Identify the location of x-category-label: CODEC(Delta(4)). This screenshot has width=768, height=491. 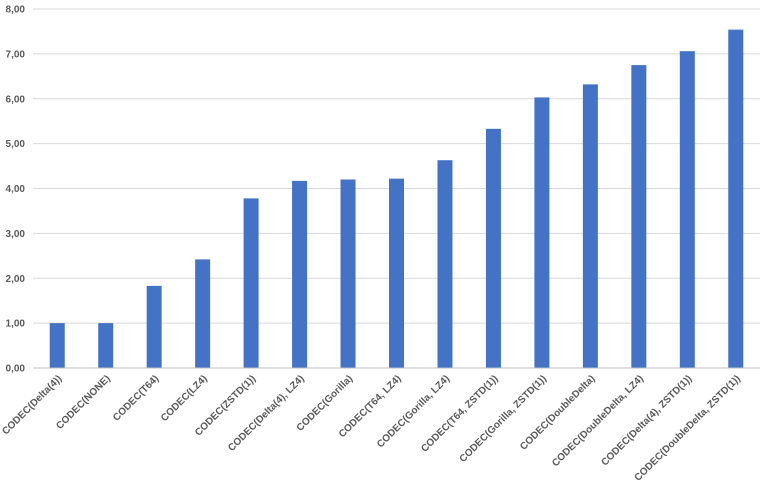
(32, 405).